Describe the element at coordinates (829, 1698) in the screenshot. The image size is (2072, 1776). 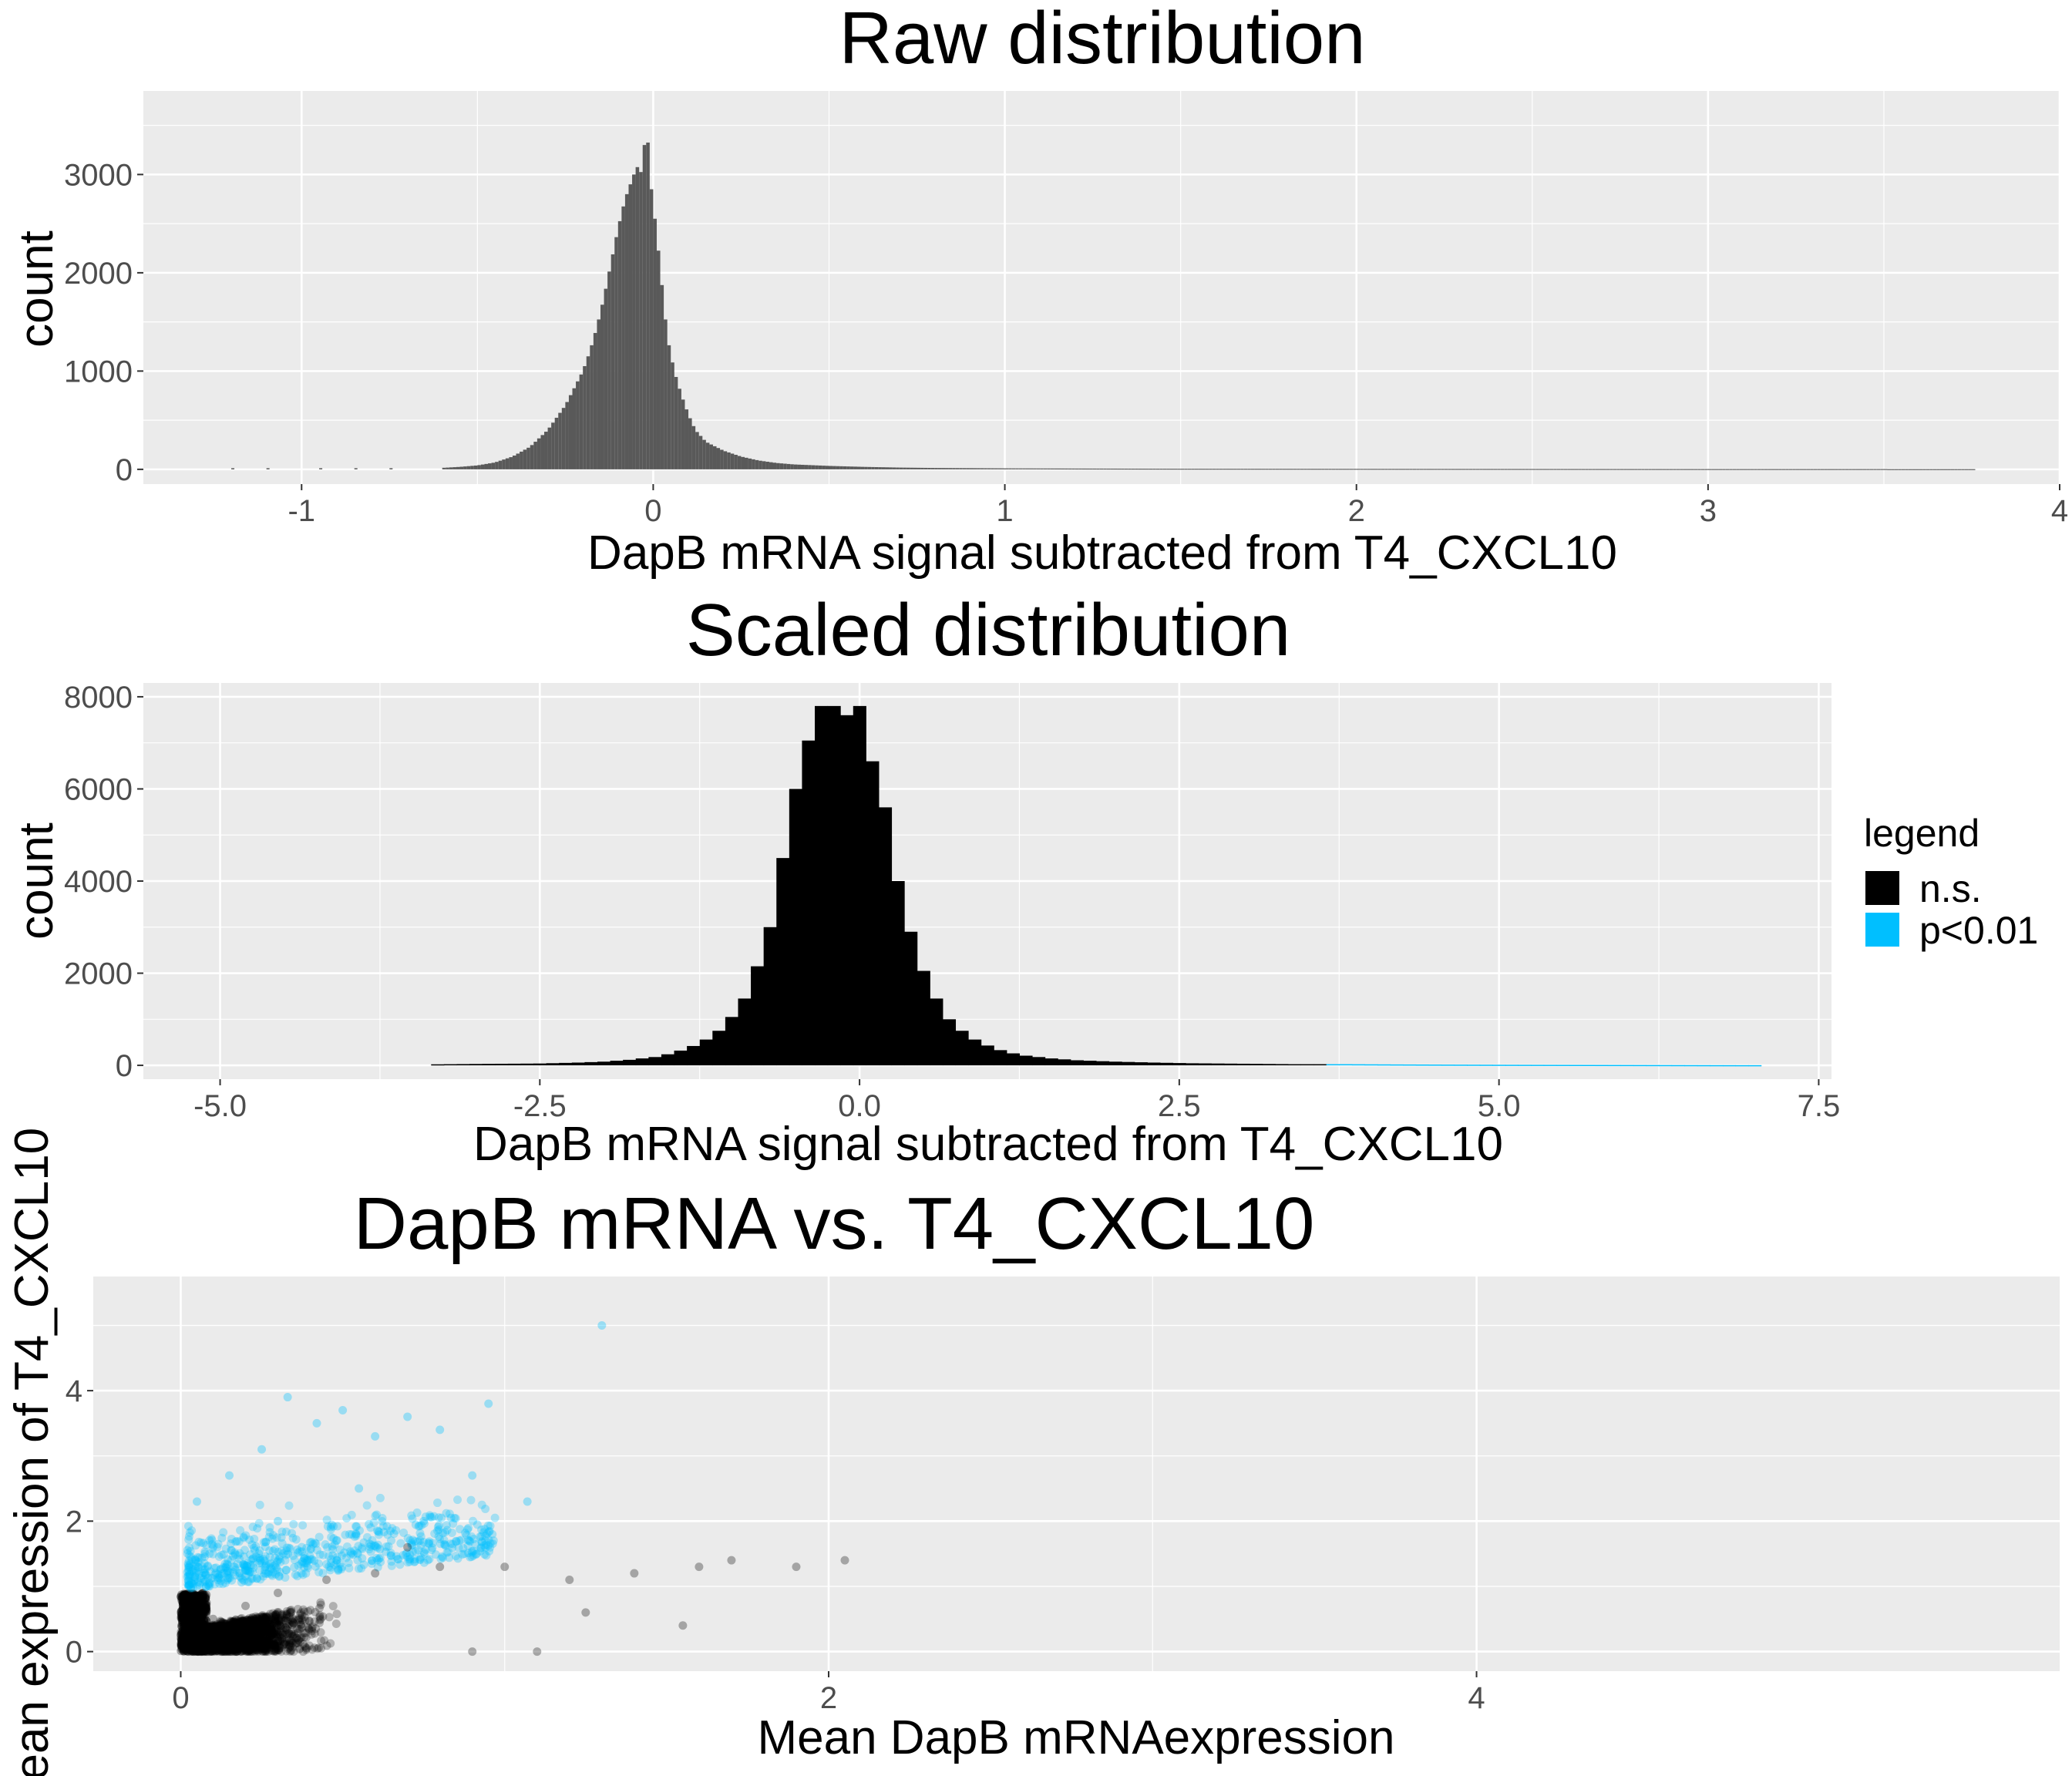
I see `scatter-x-tick-label: 2` at that location.